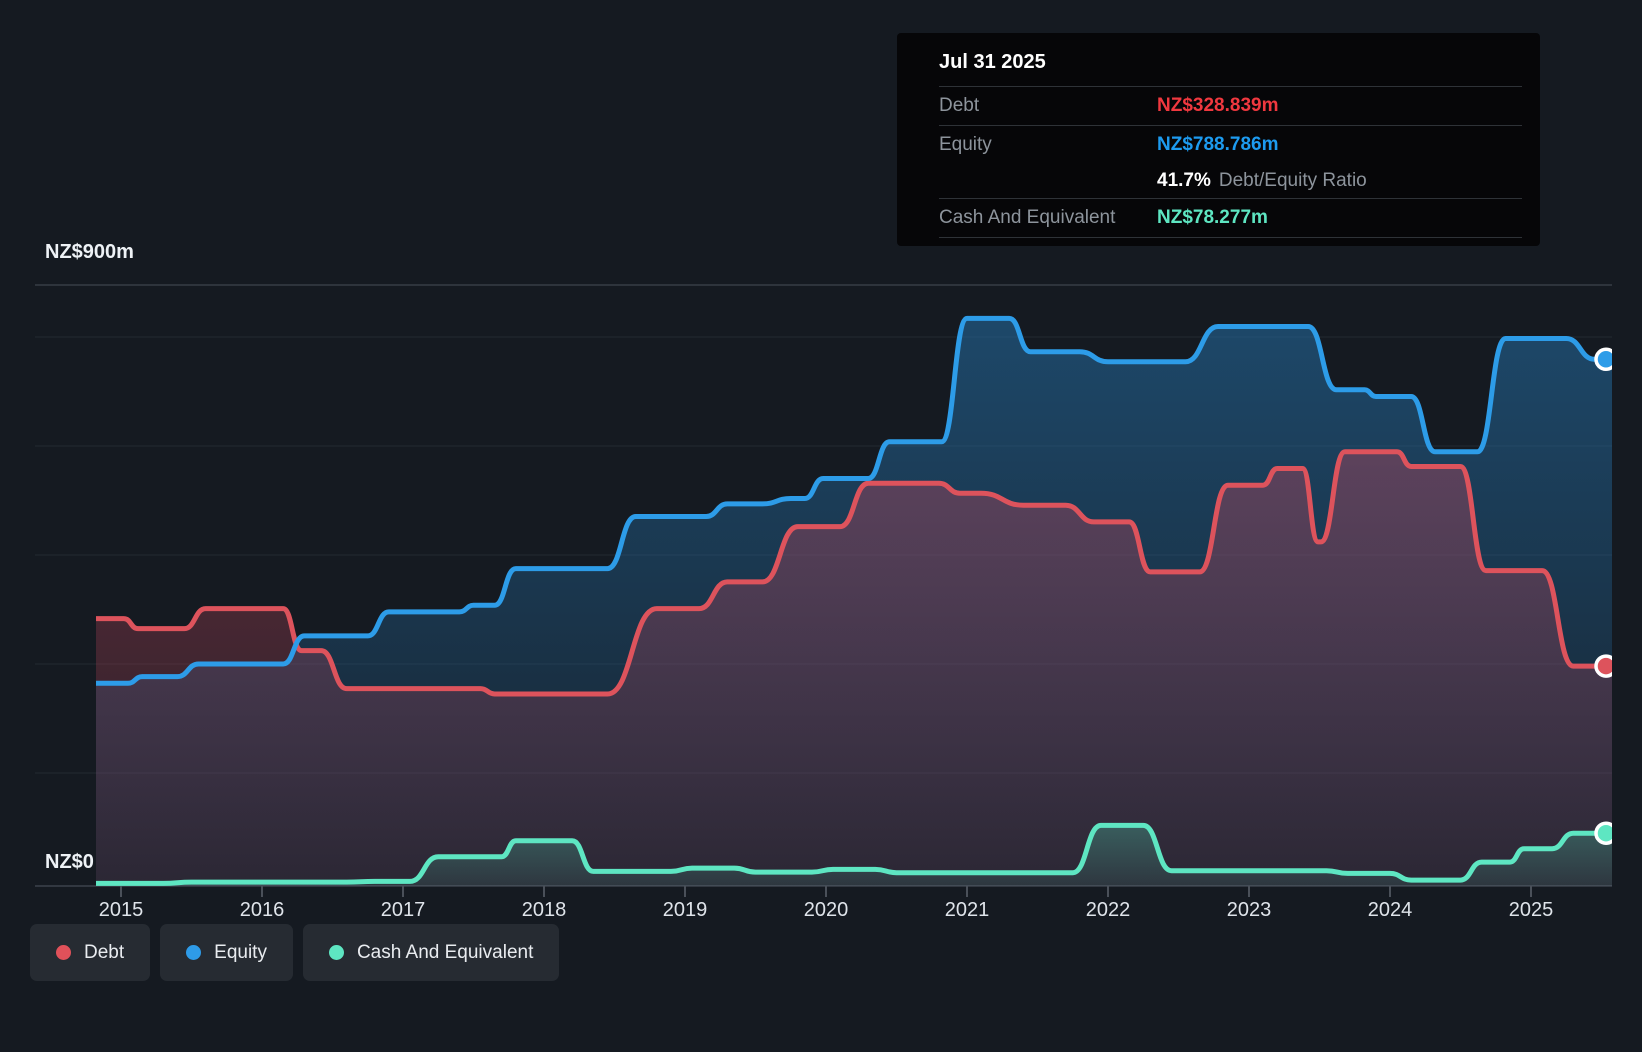 The image size is (1642, 1052). What do you see at coordinates (992, 62) in the screenshot?
I see `tooltip-date: Jul 31 2025` at bounding box center [992, 62].